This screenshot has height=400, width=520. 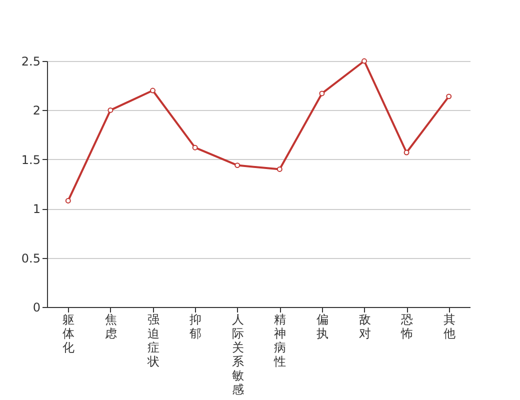 I want to click on y-tick-label: 0, so click(x=36, y=307).